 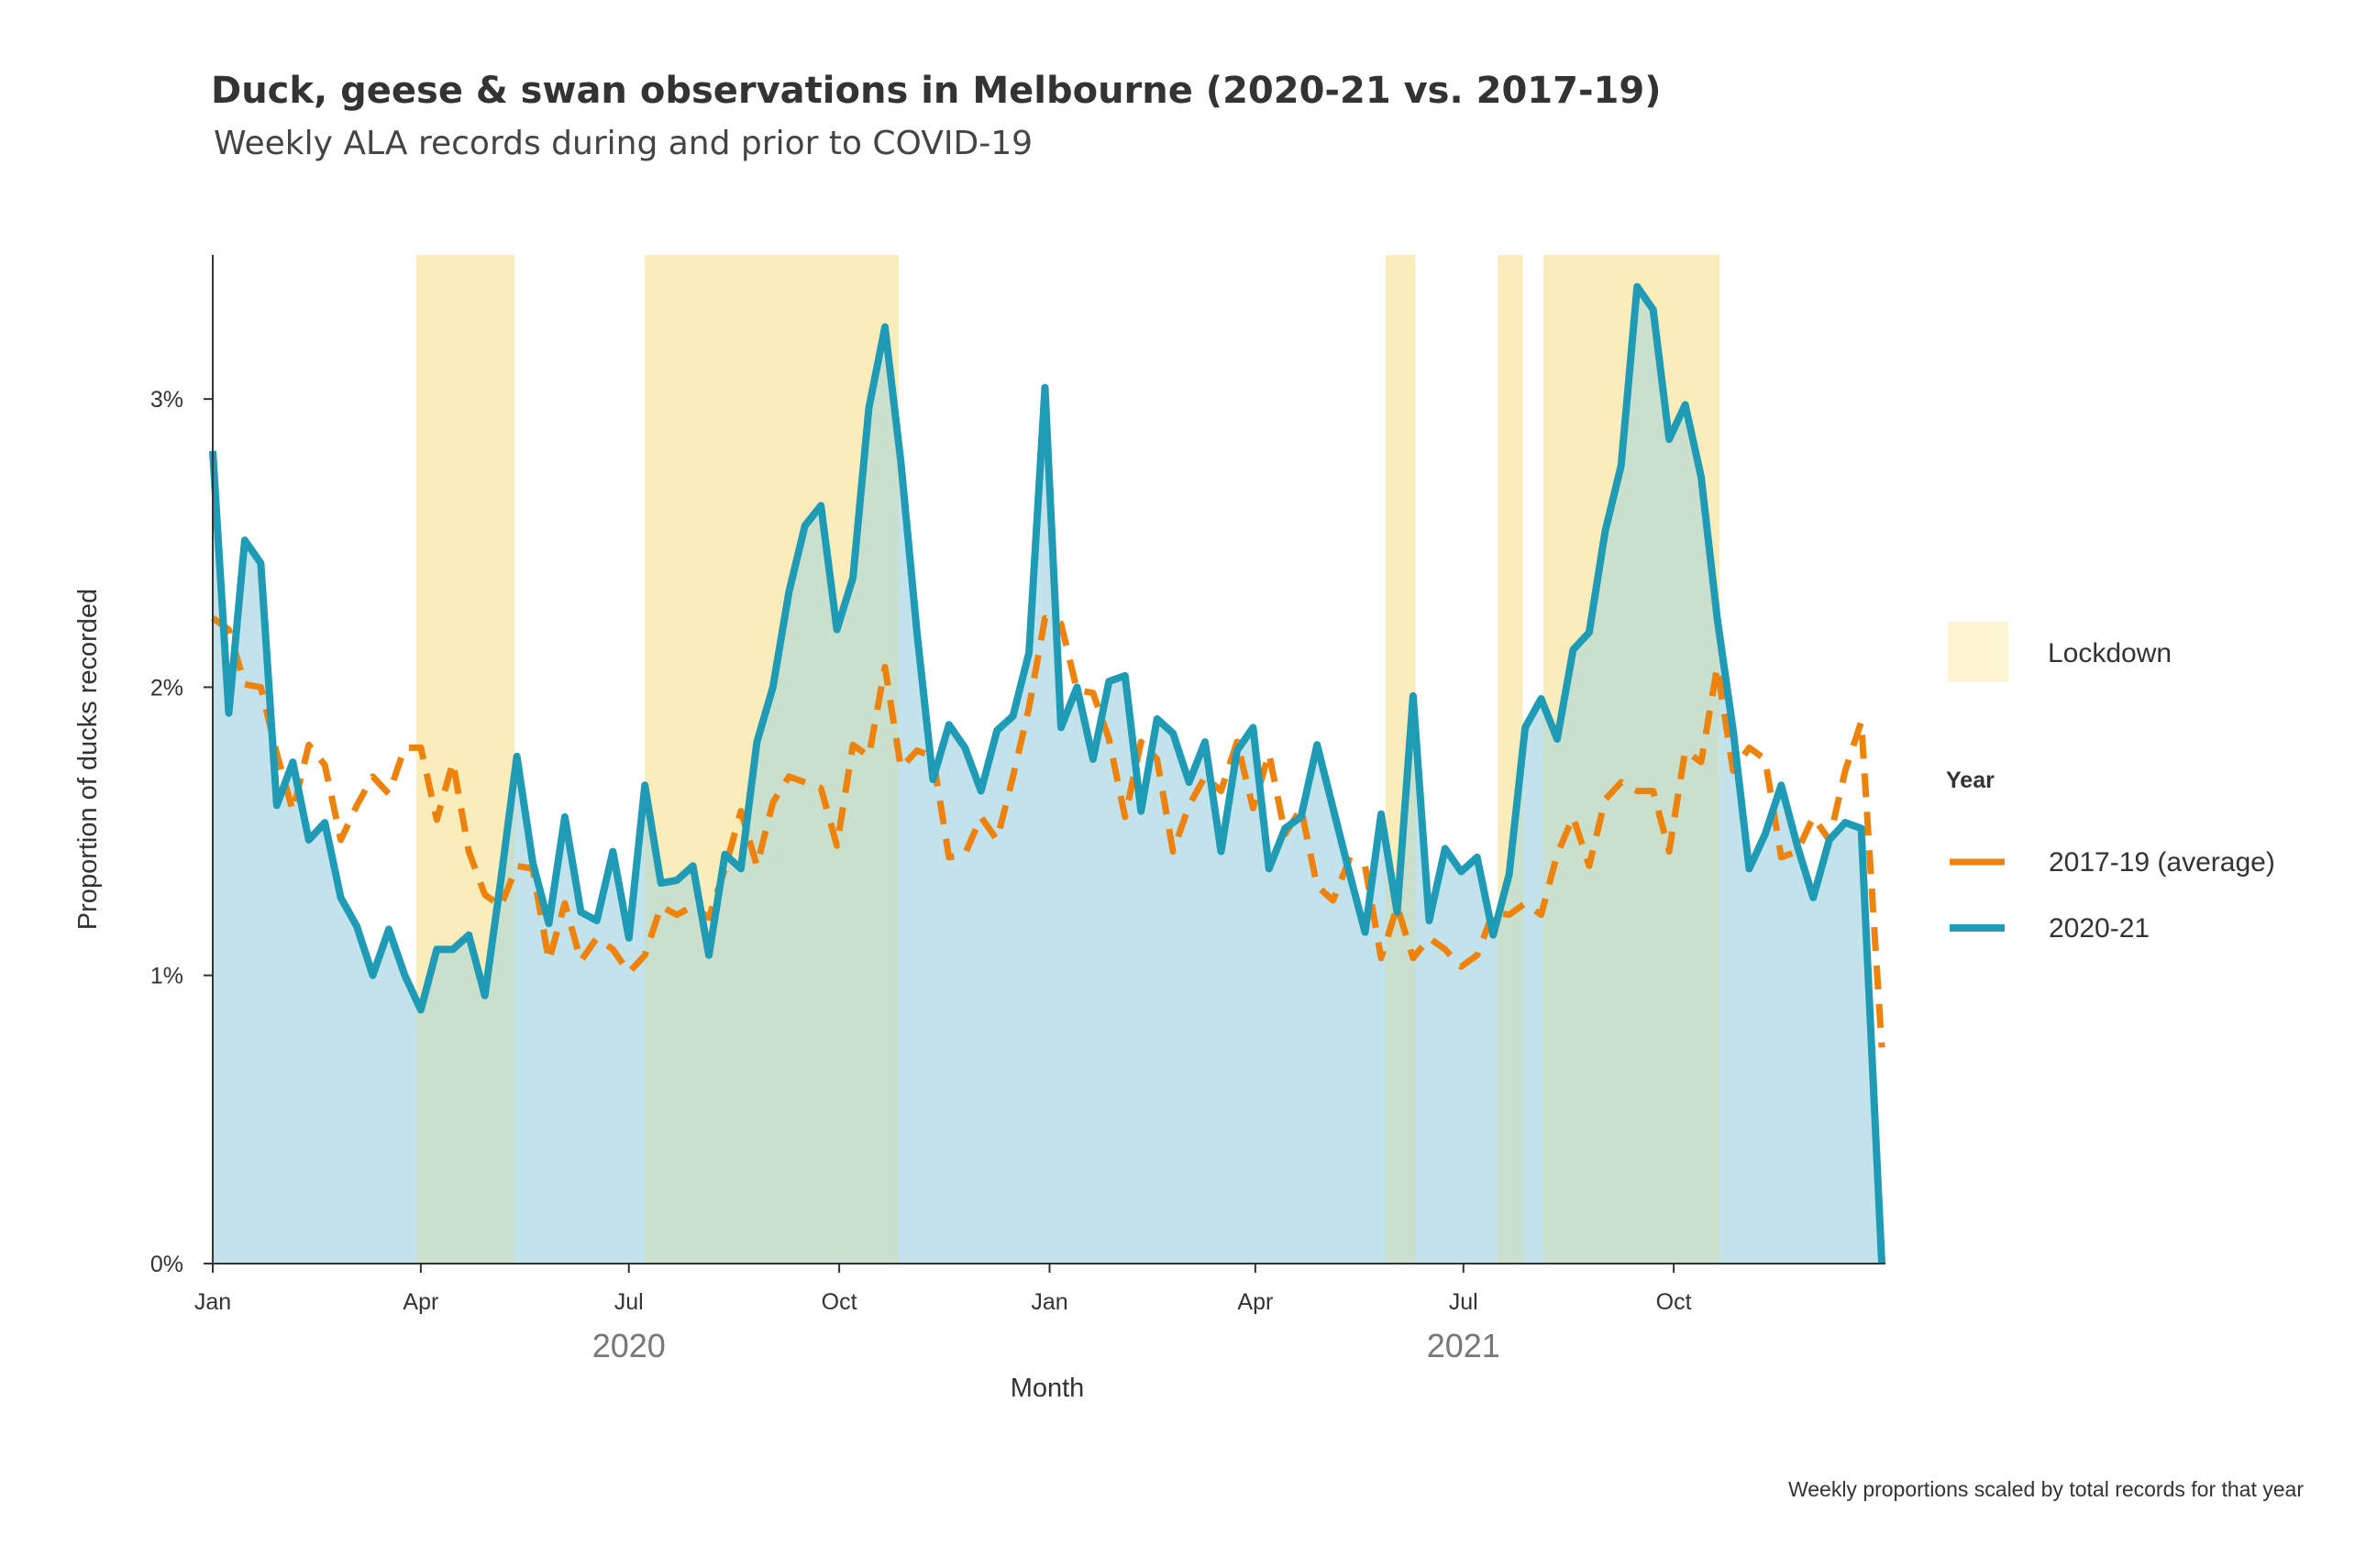 What do you see at coordinates (1978, 652) in the screenshot?
I see `legend-swatch-lockdown` at bounding box center [1978, 652].